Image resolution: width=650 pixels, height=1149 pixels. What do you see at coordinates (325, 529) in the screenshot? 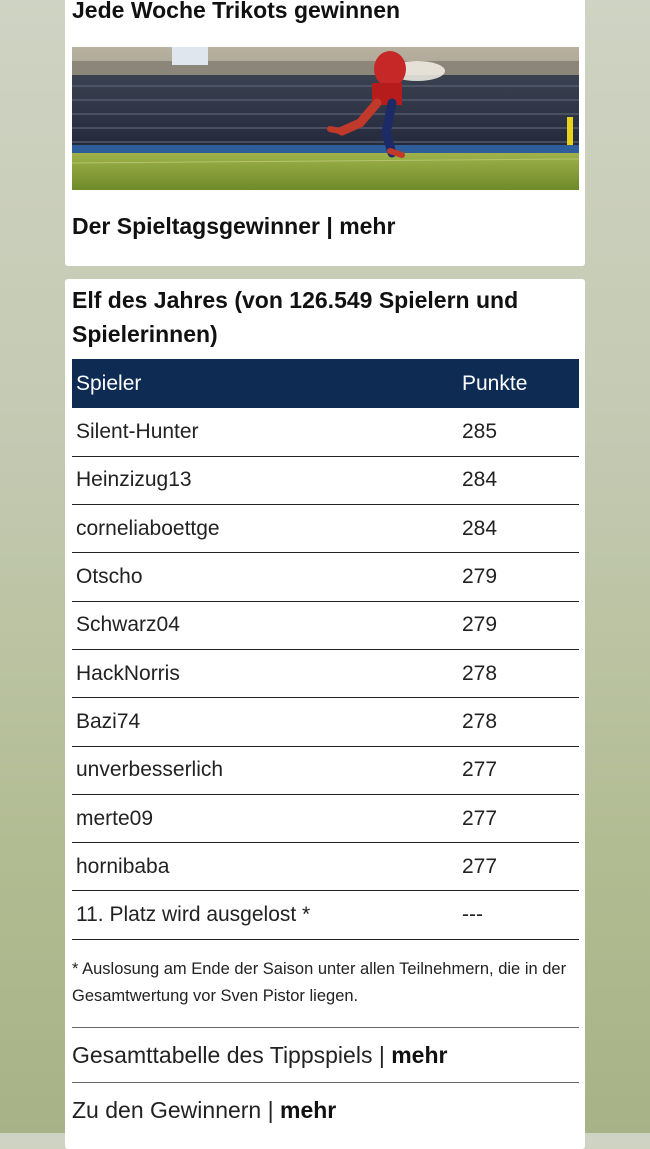
I see `table-row: corneliaboettge 284` at bounding box center [325, 529].